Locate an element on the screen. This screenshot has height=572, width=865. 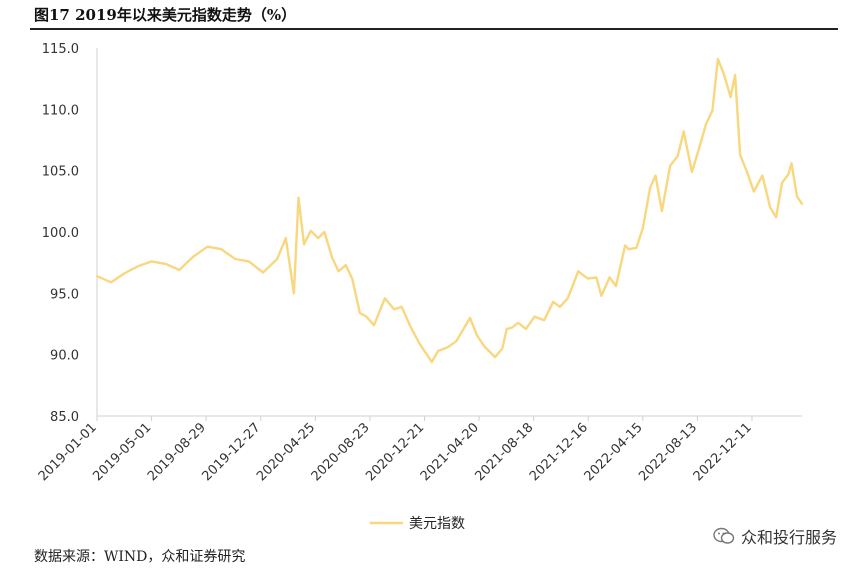
watermark: 众和投行服务 is located at coordinates (775, 536).